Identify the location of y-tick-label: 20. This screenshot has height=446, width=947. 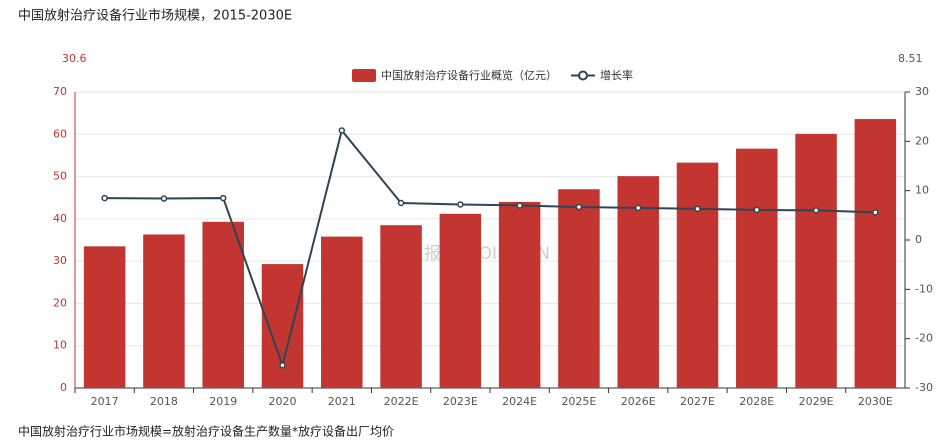
(60, 302).